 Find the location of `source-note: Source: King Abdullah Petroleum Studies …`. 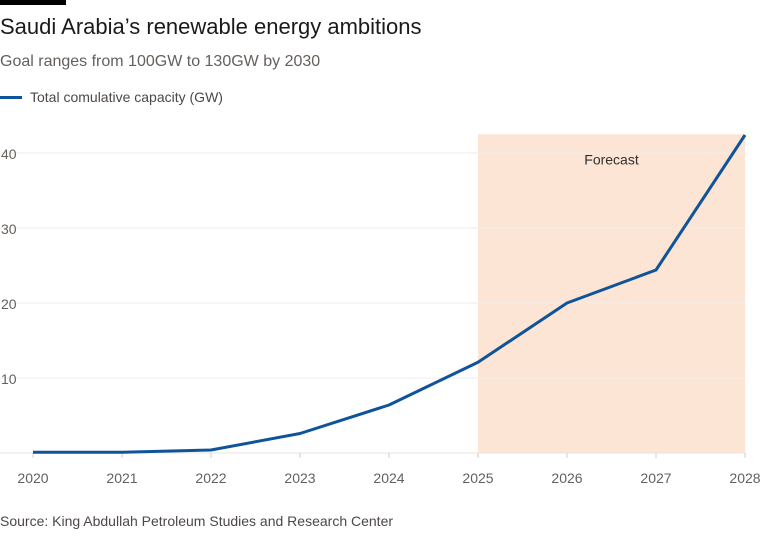

source-note: Source: King Abdullah Petroleum Studies … is located at coordinates (197, 521).